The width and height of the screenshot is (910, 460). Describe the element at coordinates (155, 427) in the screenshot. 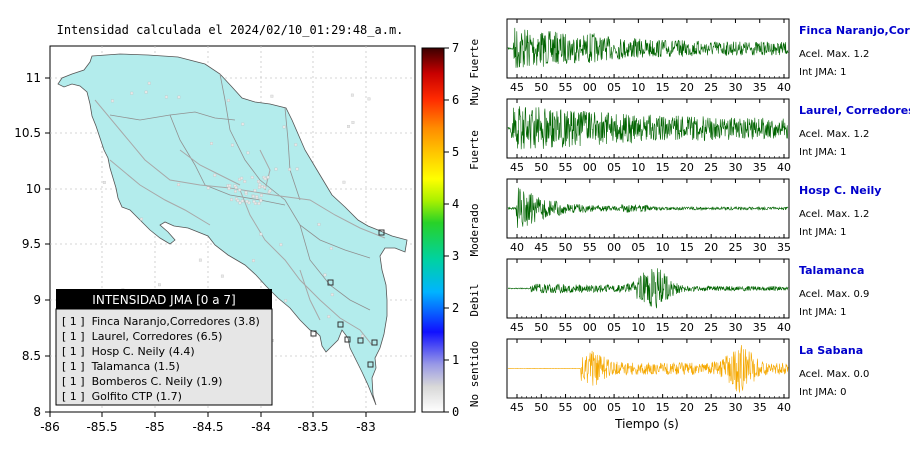

I see `x-tick-label: -85` at that location.